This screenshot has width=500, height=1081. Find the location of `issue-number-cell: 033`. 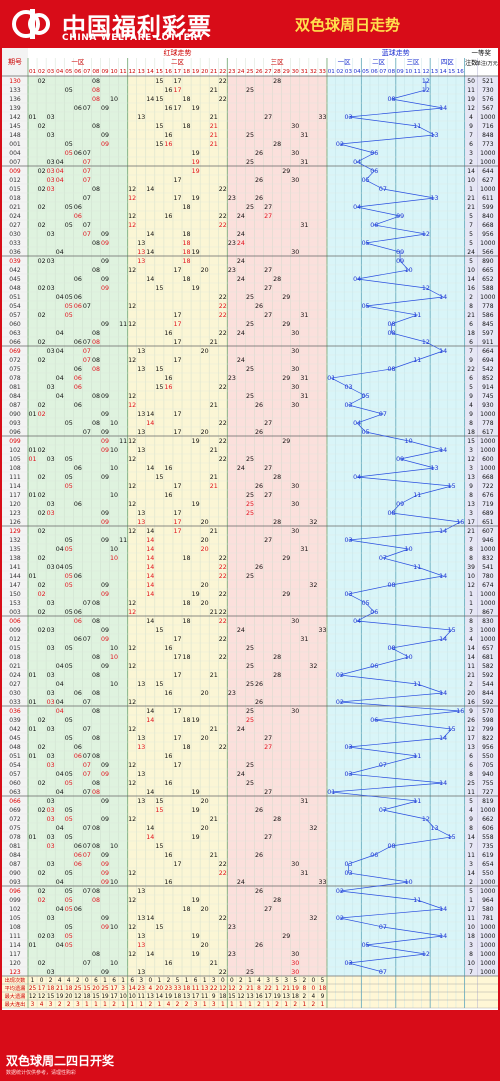

issue-number-cell: 033 is located at coordinates (15, 702).